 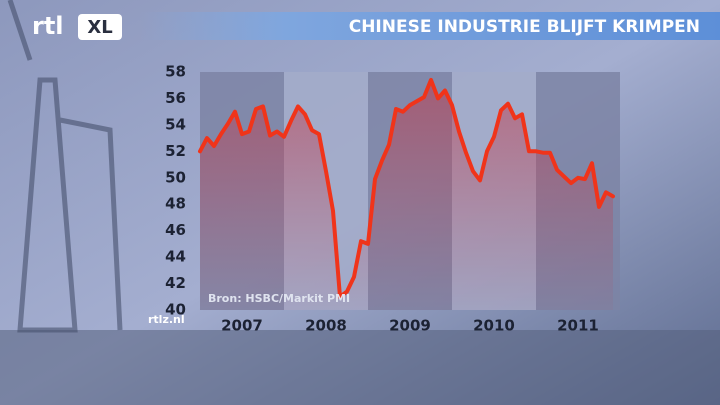 What do you see at coordinates (524, 27) in the screenshot?
I see `chart-title: CHINESE INDUSTRIE BLIJFT KRIMPEN` at bounding box center [524, 27].